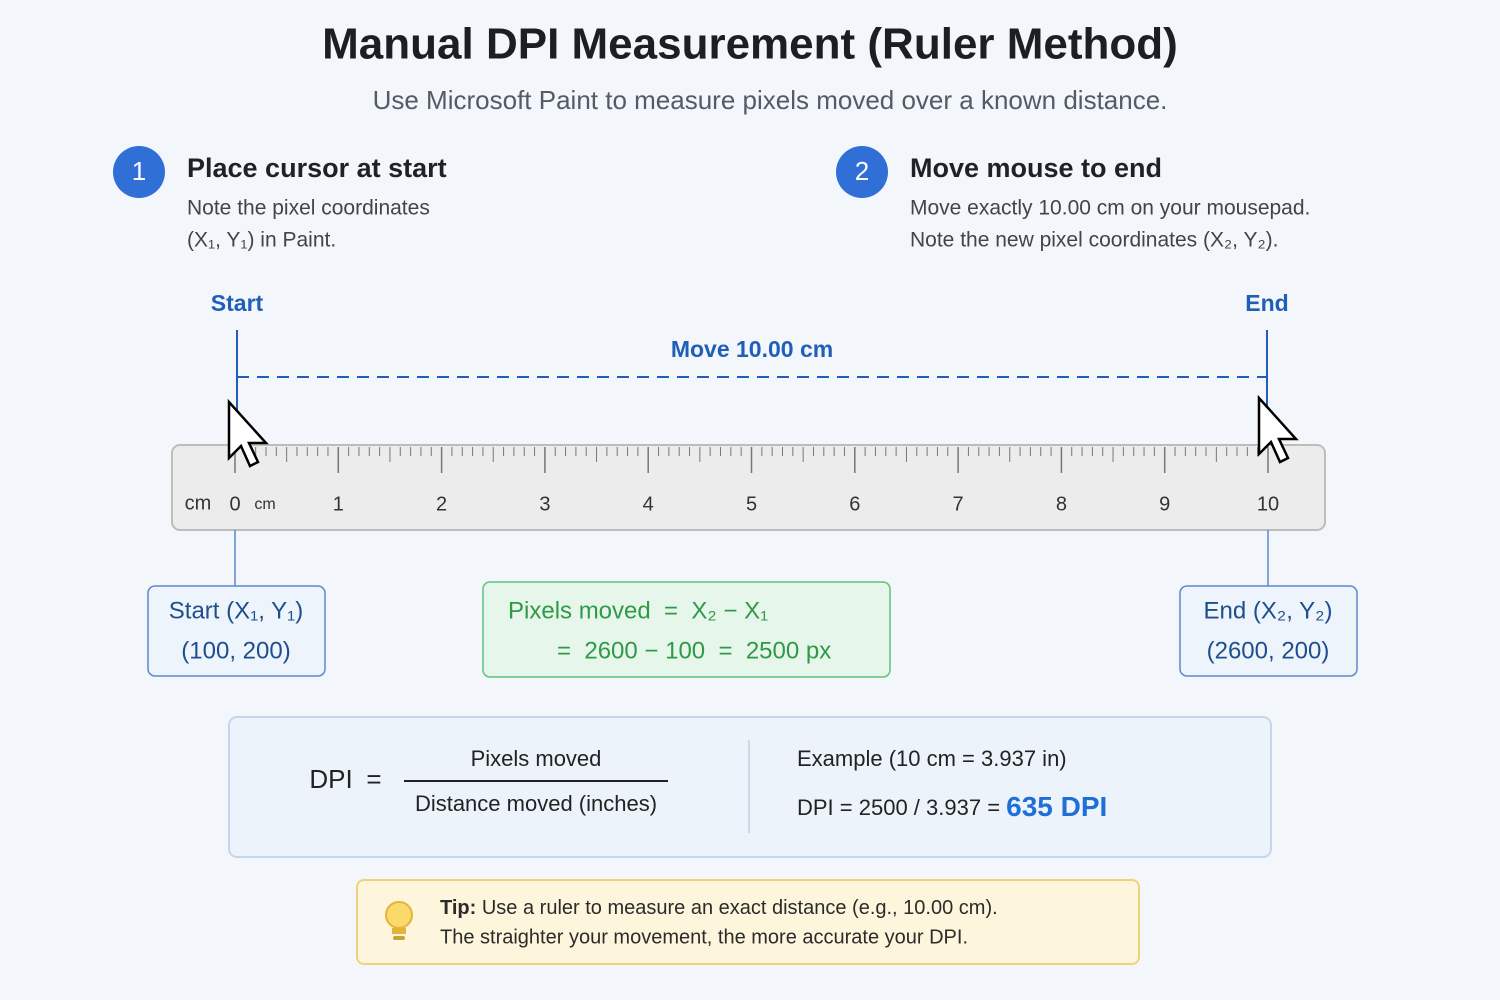  What do you see at coordinates (750, 787) in the screenshot?
I see `formula-box` at bounding box center [750, 787].